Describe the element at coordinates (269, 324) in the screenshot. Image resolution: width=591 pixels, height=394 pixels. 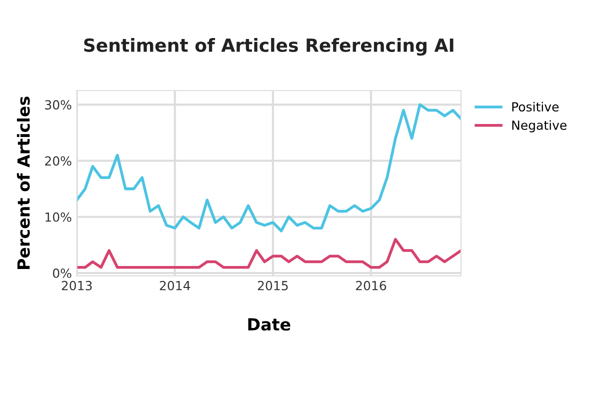
I see `x-axis-title: Date` at that location.